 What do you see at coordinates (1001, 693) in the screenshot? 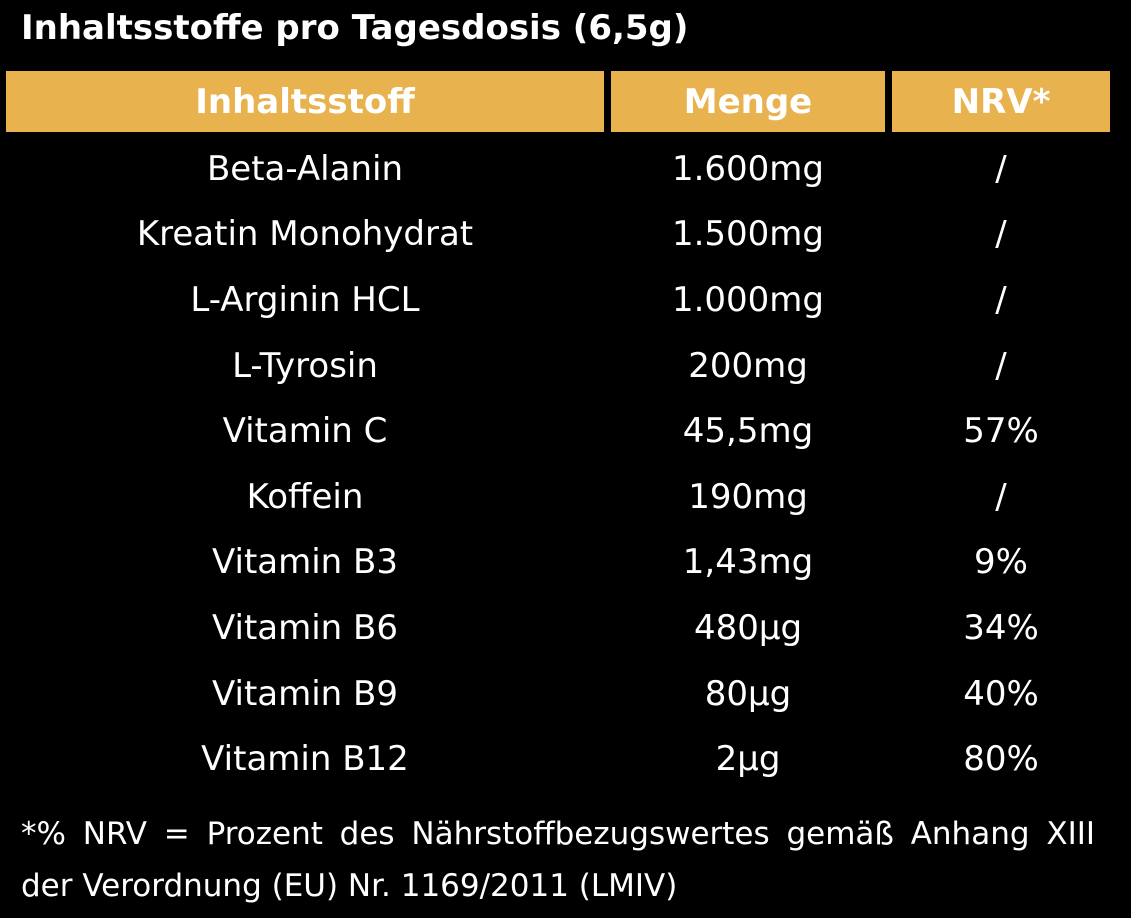
I see `nrv-cell: 40%` at bounding box center [1001, 693].